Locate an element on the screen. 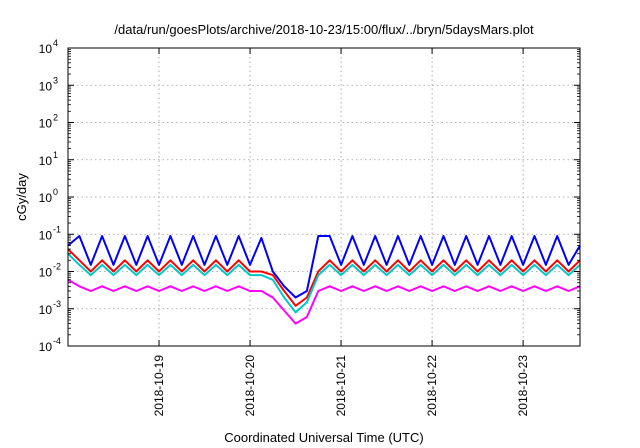 This screenshot has height=448, width=640. y-tick-exponent: -4 is located at coordinates (57, 341).